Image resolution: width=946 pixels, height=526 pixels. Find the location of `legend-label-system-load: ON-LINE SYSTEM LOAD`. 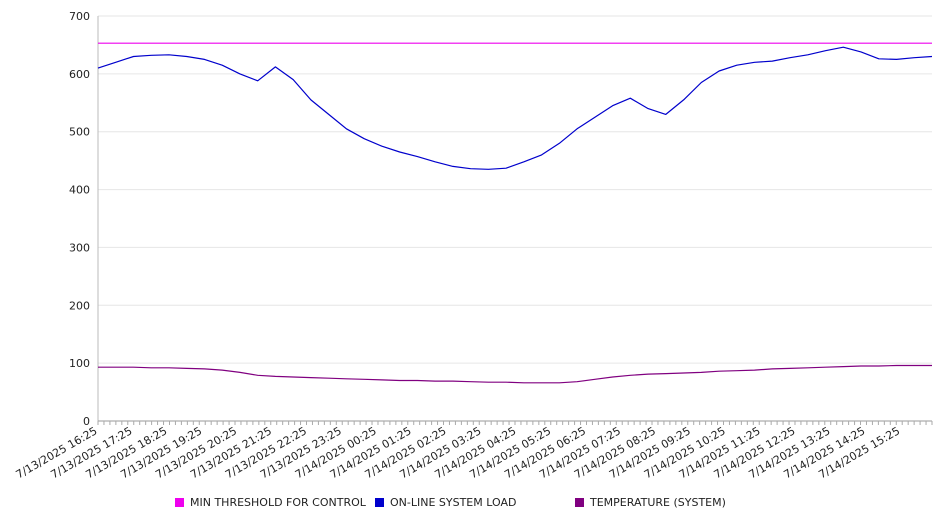

legend-label-system-load: ON-LINE SYSTEM LOAD is located at coordinates (453, 502).